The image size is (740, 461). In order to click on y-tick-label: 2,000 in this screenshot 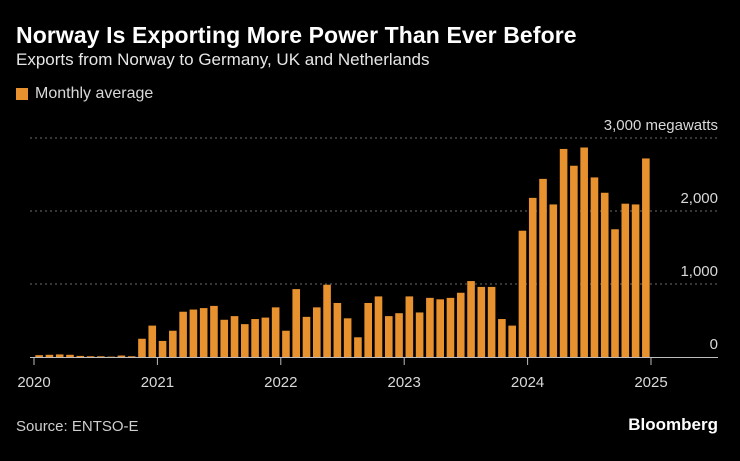, I will do `click(699, 198)`.